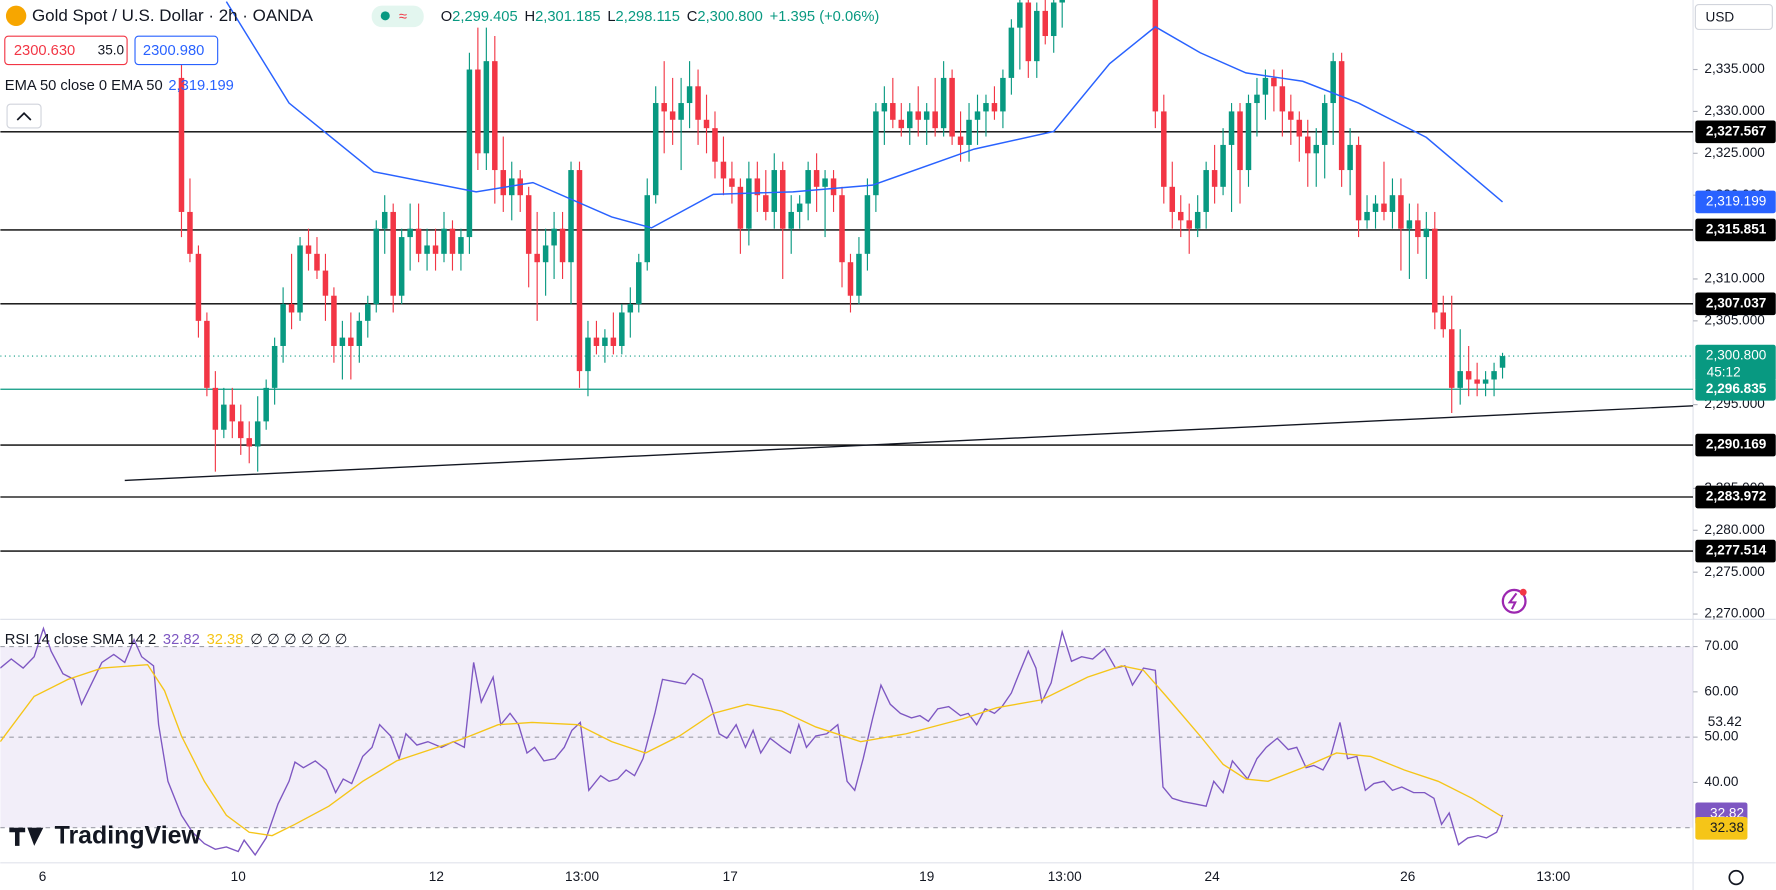 Image resolution: width=1776 pixels, height=890 pixels. What do you see at coordinates (1734, 613) in the screenshot?
I see `y-tick-label: 2,270.000` at bounding box center [1734, 613].